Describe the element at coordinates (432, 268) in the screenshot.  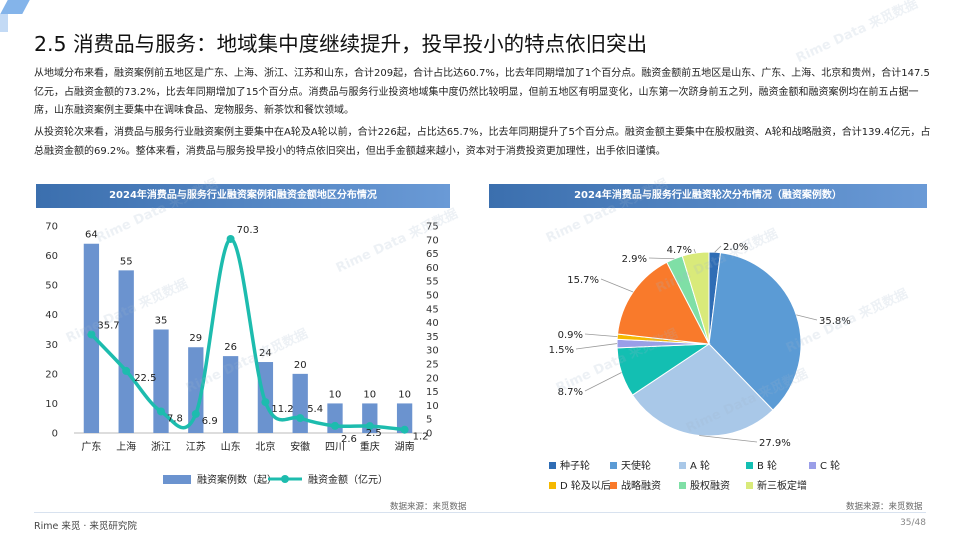
I see `y2-axis-tick-label: 60` at that location.